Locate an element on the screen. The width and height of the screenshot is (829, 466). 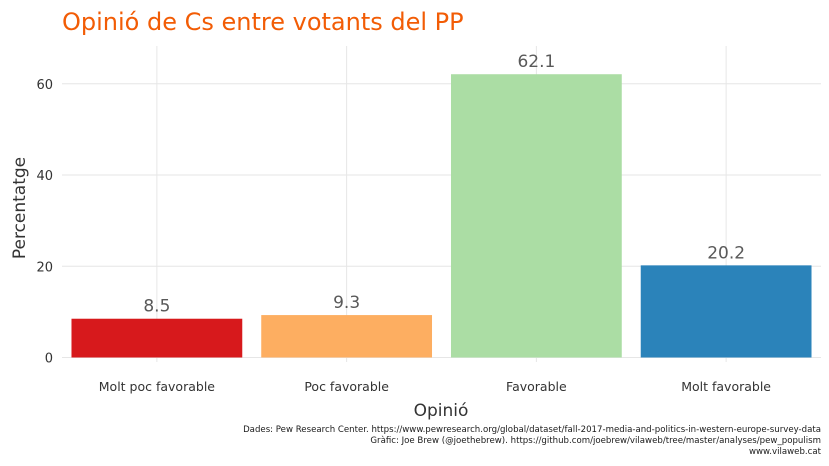
y-tick-label: 60 is located at coordinates (44, 85).